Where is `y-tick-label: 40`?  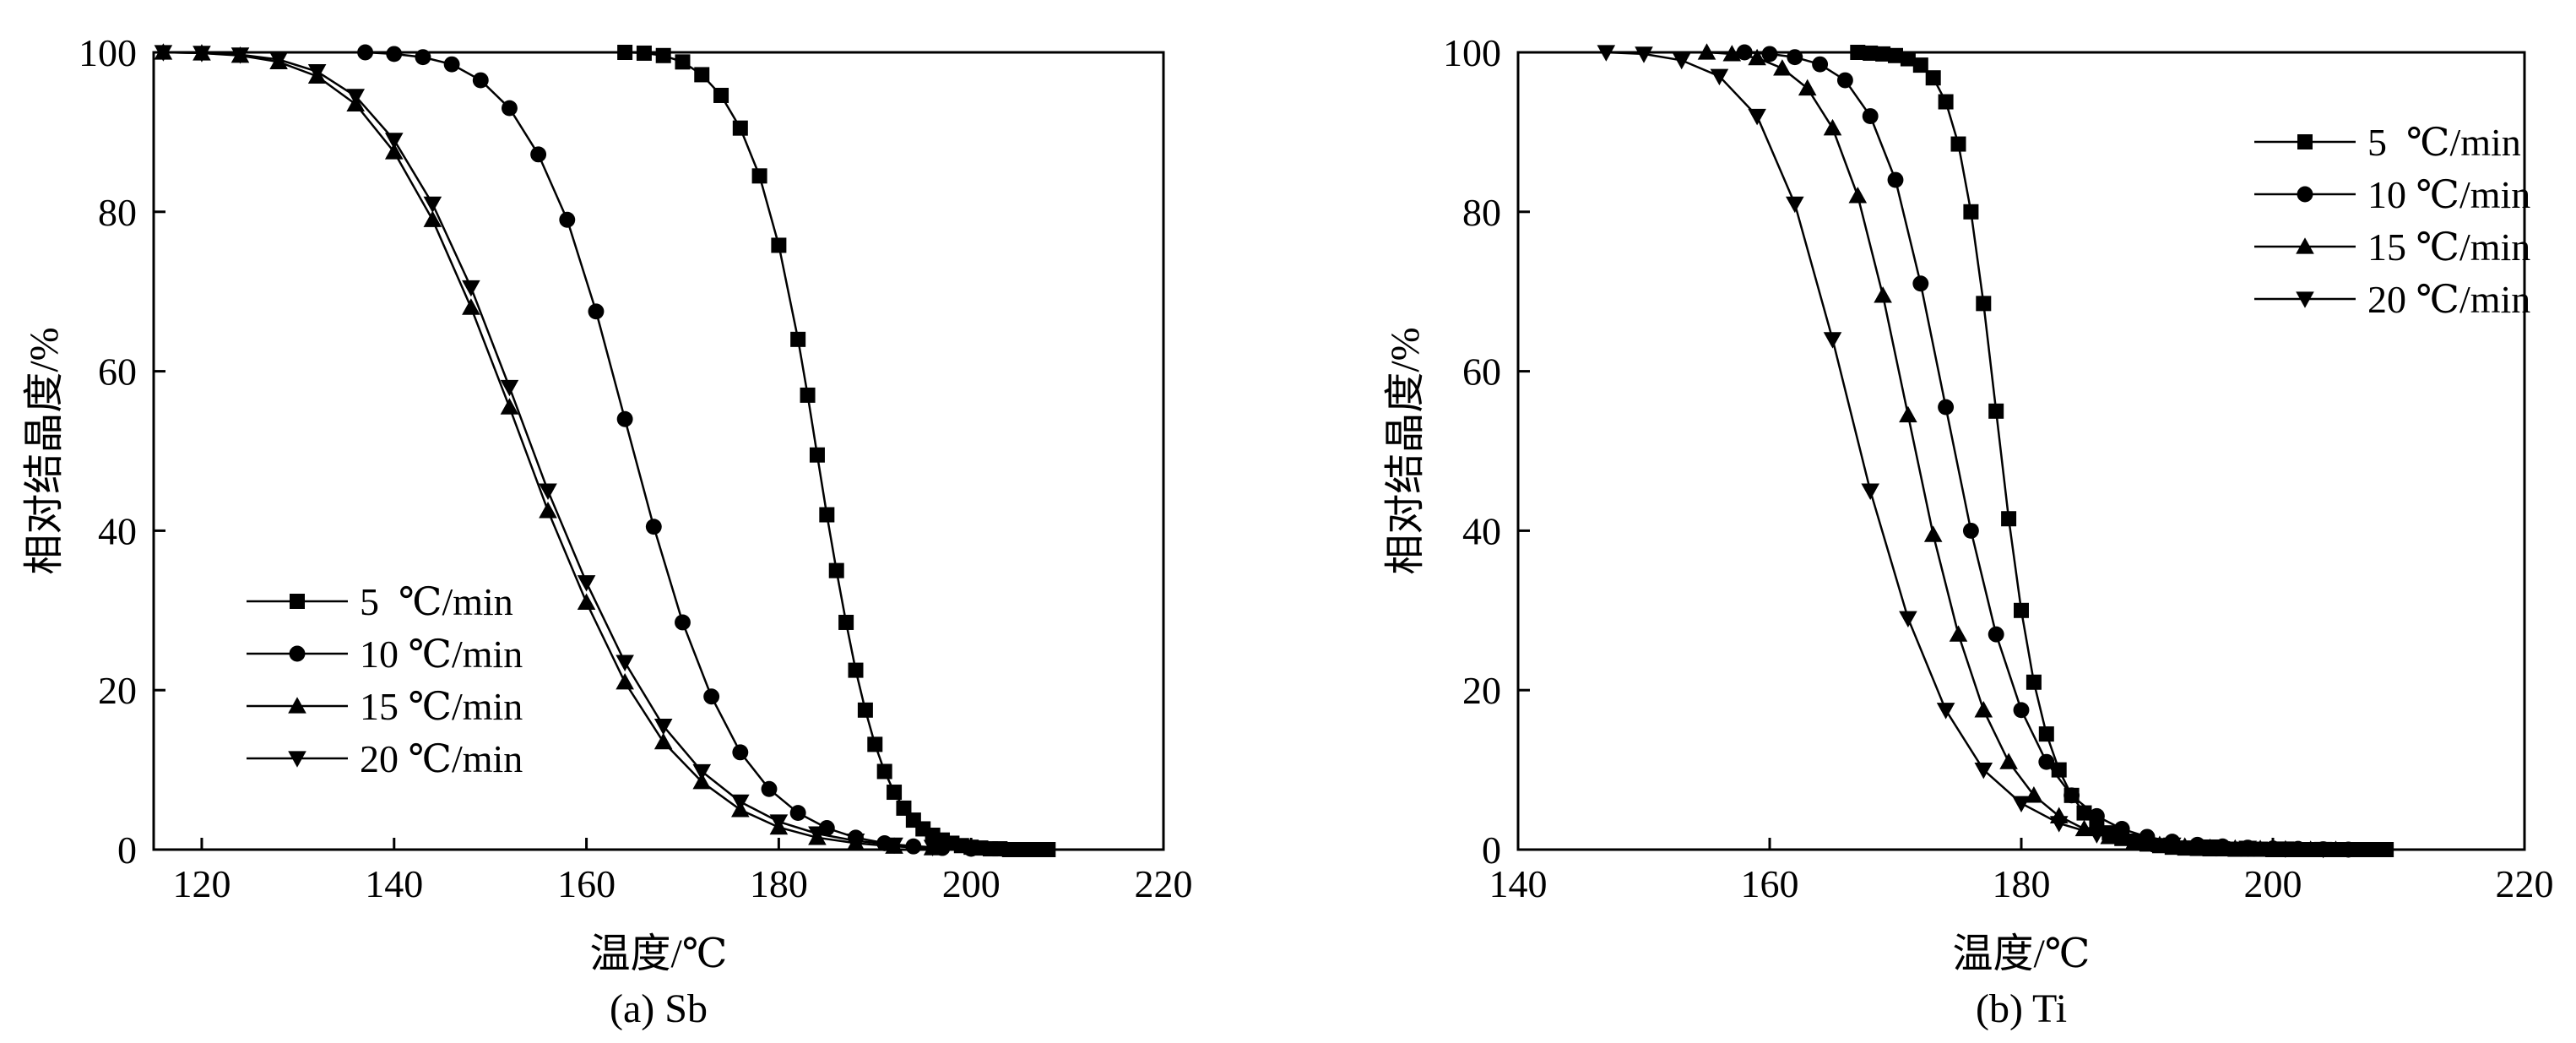
y-tick-label: 40 is located at coordinates (1482, 530).